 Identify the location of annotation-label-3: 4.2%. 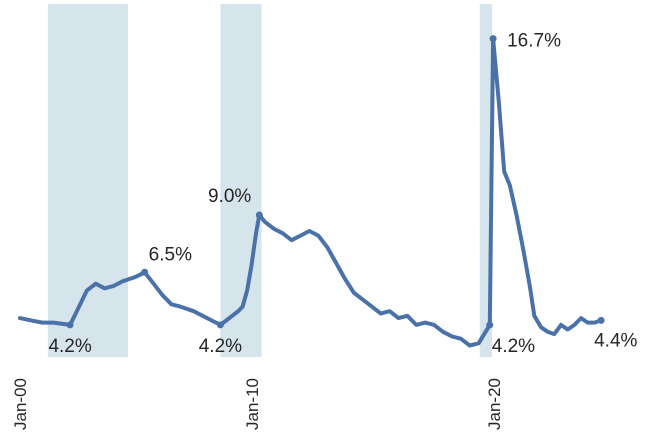
(220, 346).